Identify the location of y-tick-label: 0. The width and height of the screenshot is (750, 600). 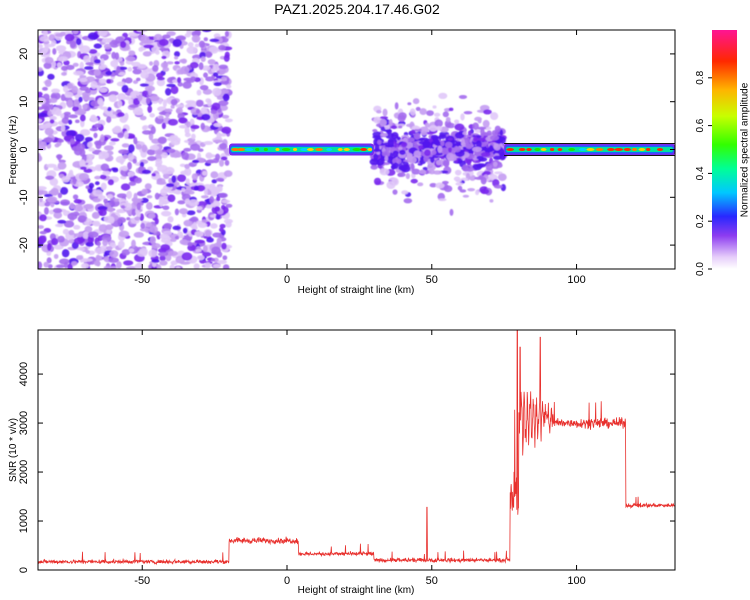
(24, 149).